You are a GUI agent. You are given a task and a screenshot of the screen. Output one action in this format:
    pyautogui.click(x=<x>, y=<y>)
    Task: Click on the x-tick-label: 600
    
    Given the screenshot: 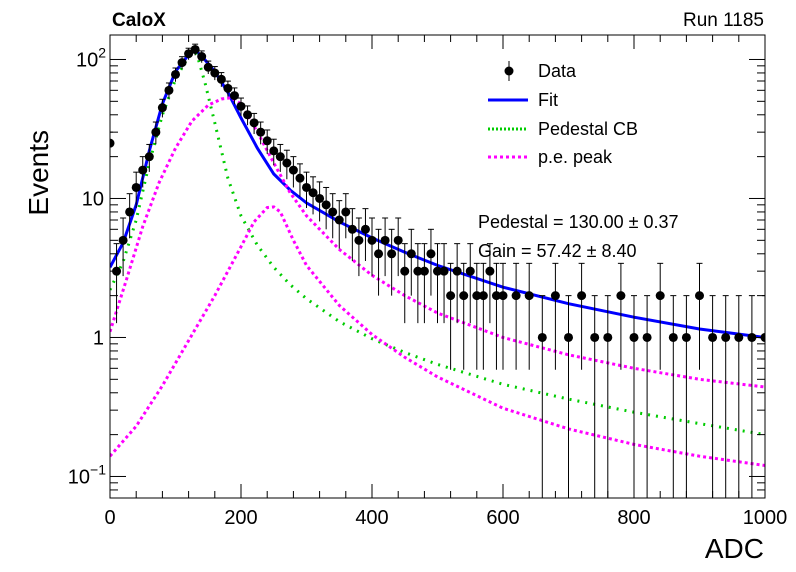 What is the action you would take?
    pyautogui.click(x=502, y=518)
    